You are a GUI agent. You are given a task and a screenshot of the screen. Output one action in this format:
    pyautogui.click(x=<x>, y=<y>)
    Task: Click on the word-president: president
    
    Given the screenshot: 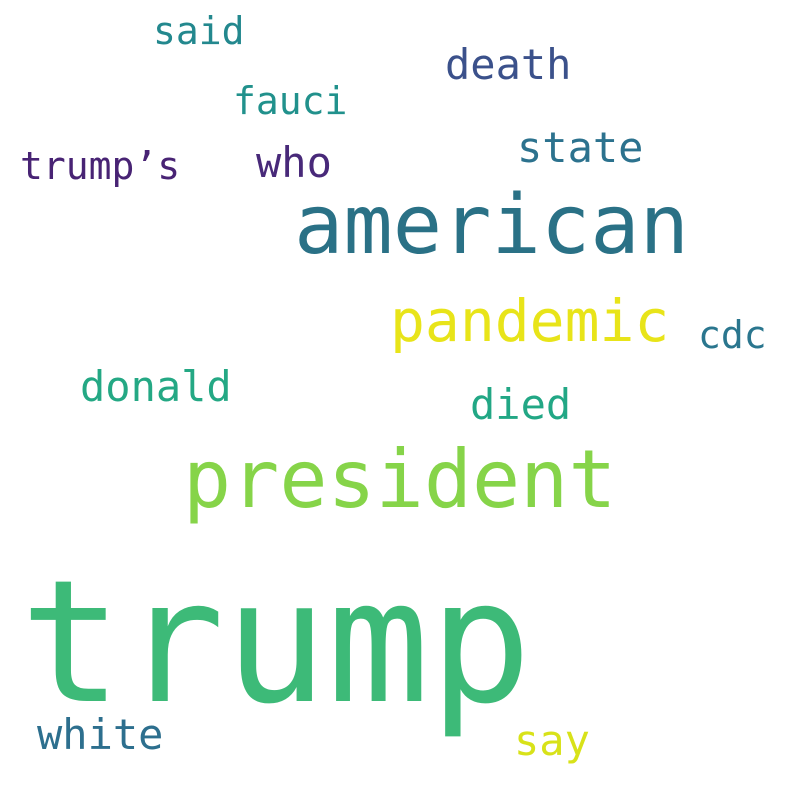 What is the action you would take?
    pyautogui.click(x=400, y=479)
    